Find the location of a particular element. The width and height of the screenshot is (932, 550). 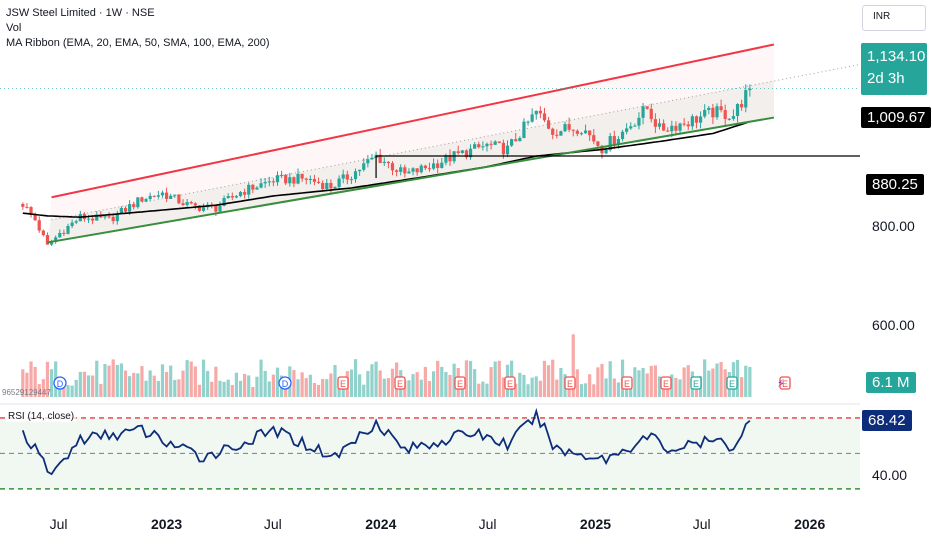

rsi-indicator-label: RSI (14, close) is located at coordinates (41, 416).